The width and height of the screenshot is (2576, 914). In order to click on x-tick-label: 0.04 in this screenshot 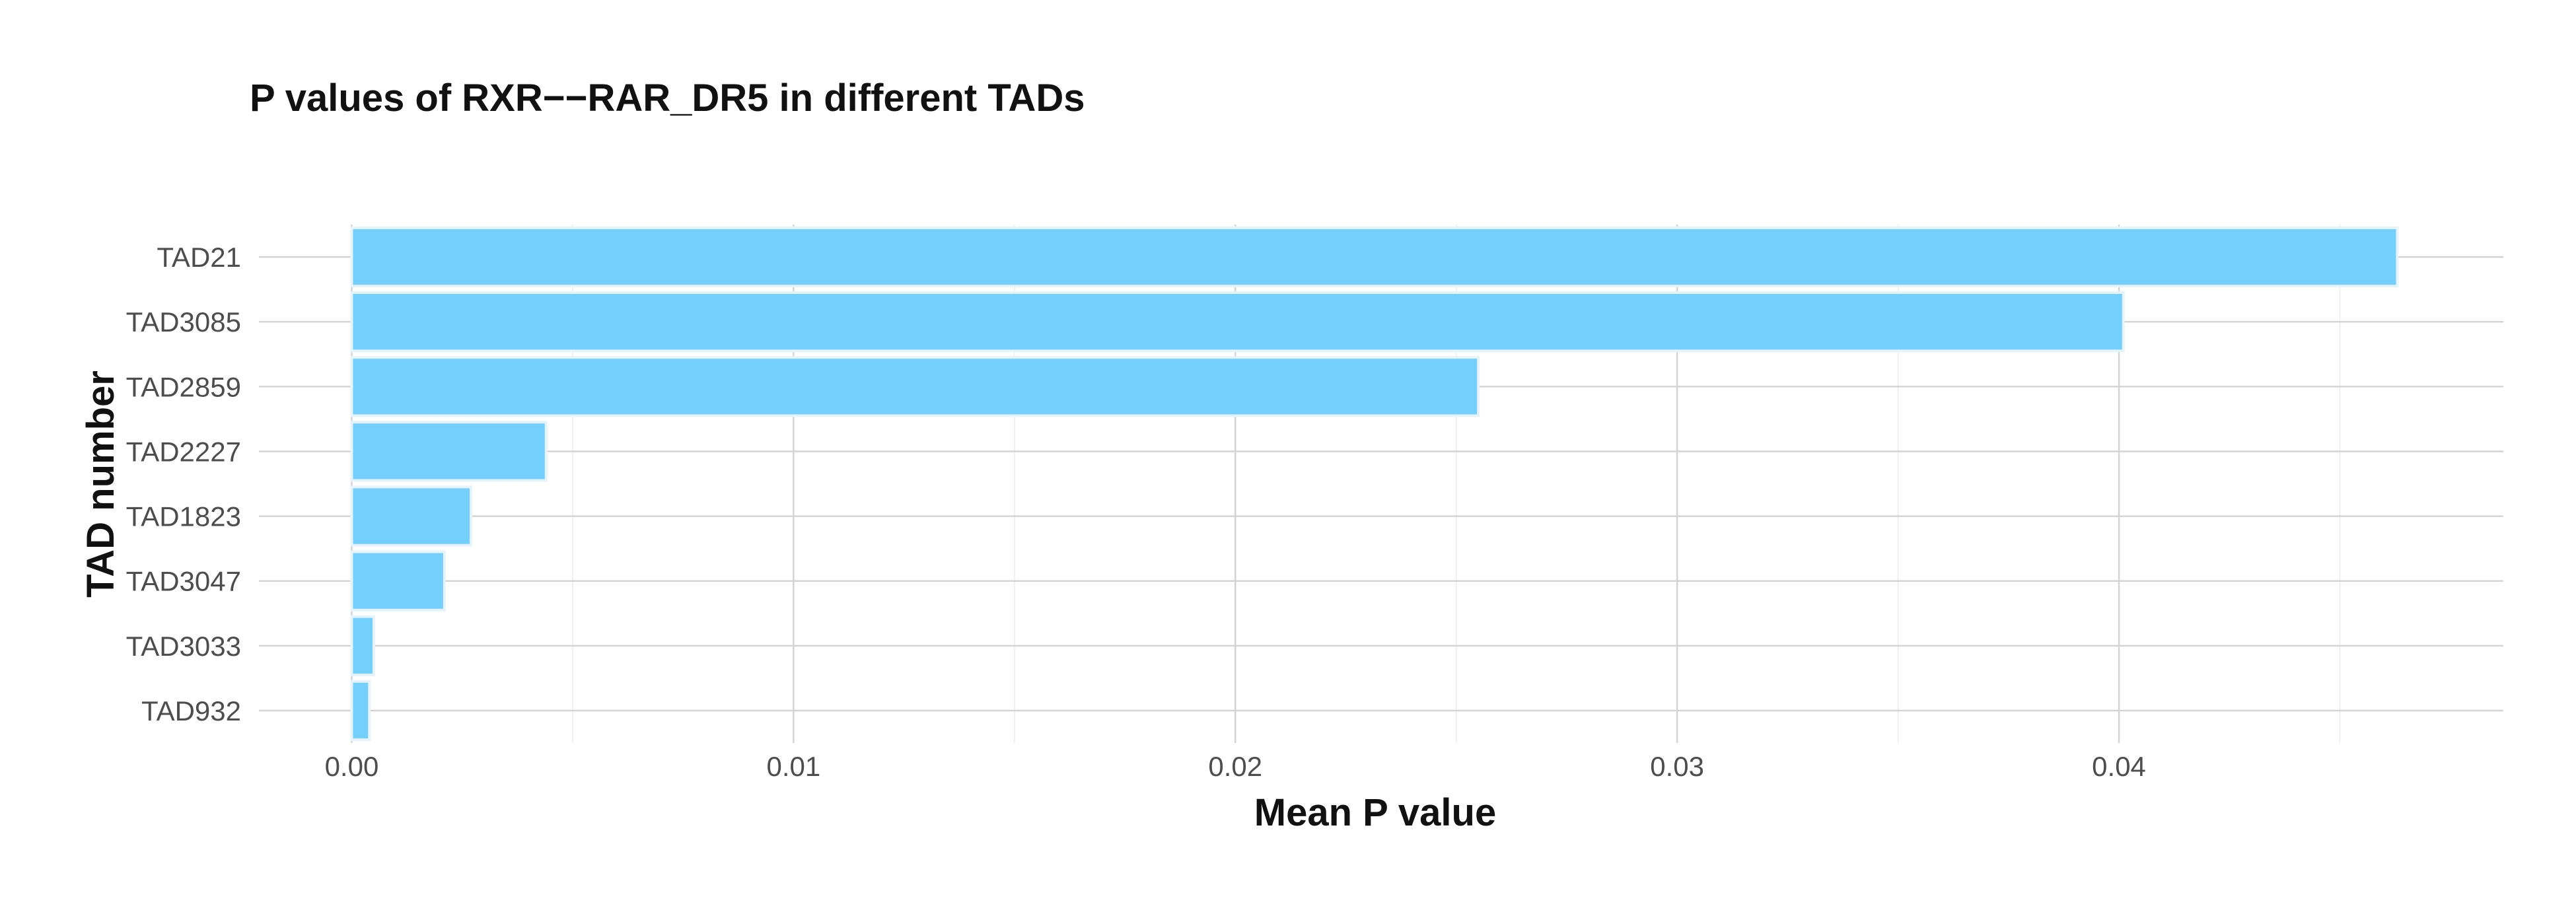, I will do `click(2119, 766)`.